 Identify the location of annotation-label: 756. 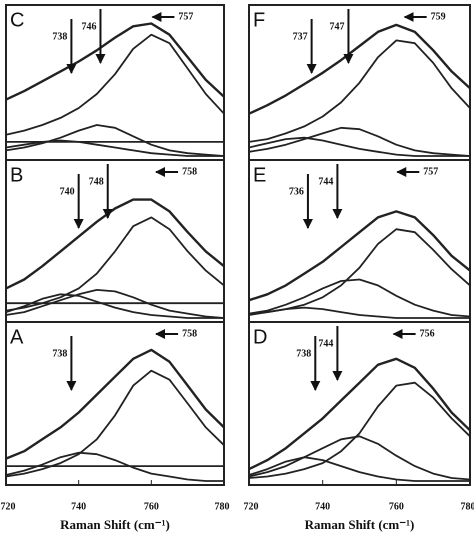
(427, 333).